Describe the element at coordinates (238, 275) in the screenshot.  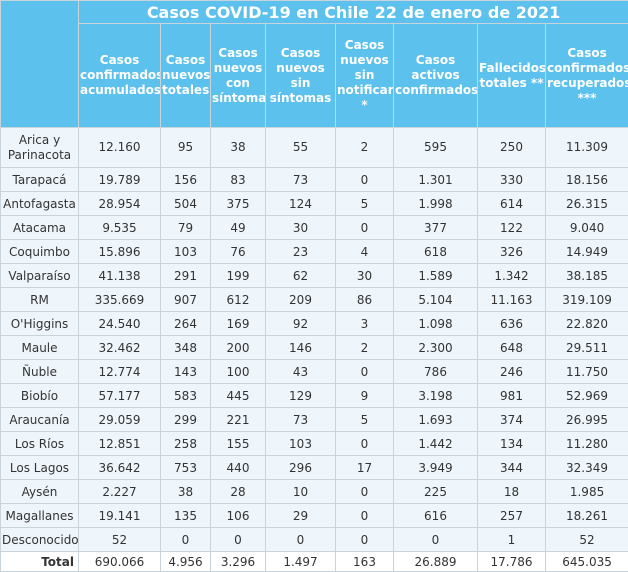
I see `cell: 199` at that location.